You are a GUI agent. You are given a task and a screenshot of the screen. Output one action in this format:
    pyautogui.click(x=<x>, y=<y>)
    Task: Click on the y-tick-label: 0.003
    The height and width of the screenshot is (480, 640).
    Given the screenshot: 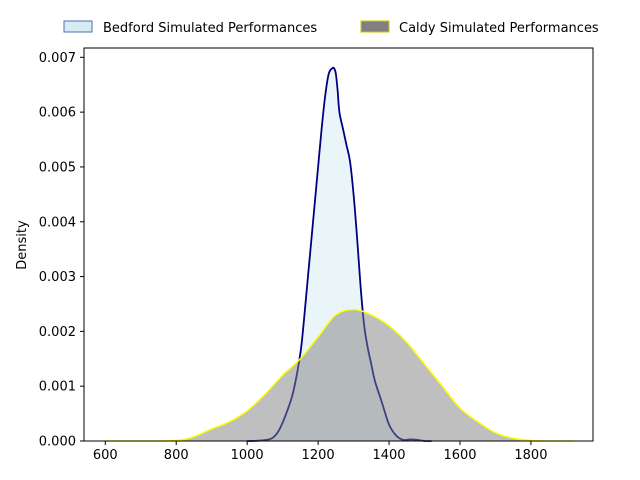 What is the action you would take?
    pyautogui.click(x=57, y=277)
    